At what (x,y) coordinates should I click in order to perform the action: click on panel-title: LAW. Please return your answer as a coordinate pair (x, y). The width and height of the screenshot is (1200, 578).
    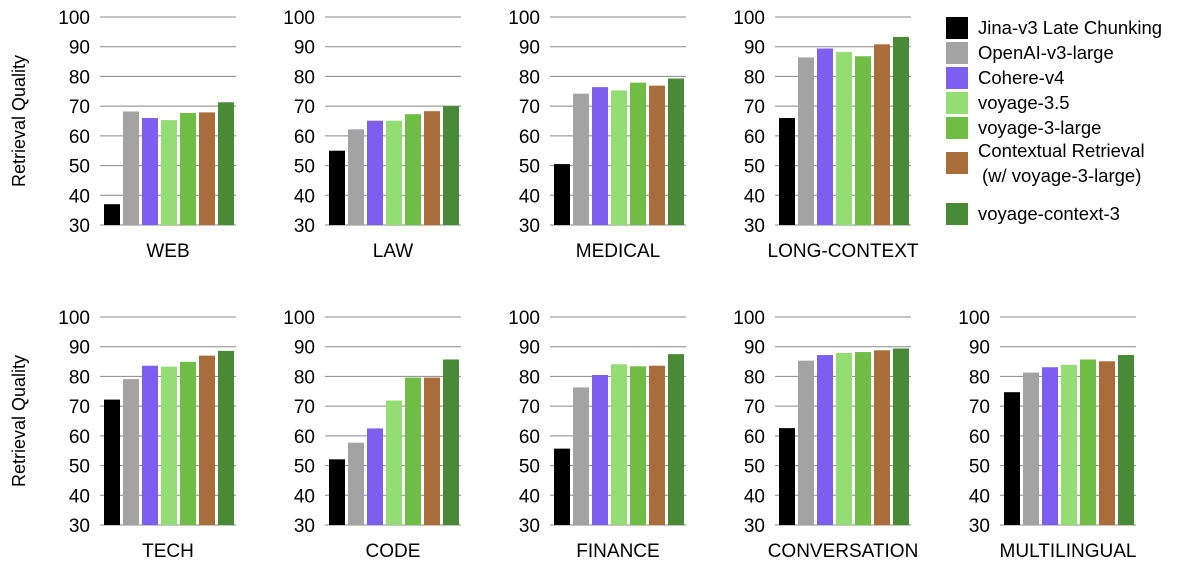
    Looking at the image, I should click on (393, 251).